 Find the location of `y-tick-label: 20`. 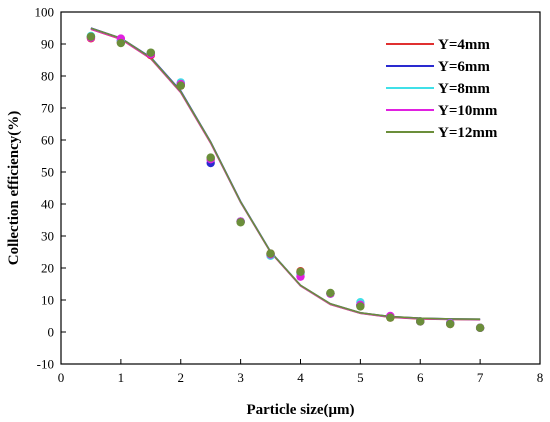

y-tick-label: 20 is located at coordinates (47, 268).